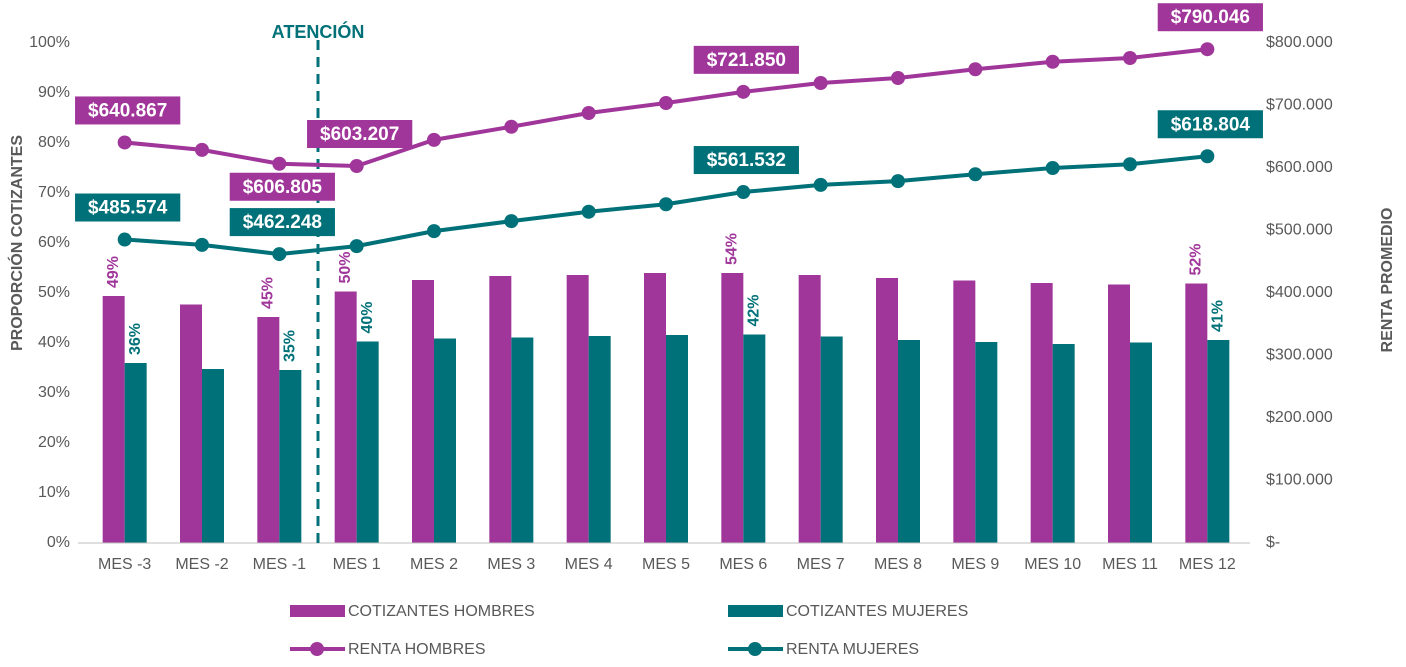 The height and width of the screenshot is (667, 1406). What do you see at coordinates (16, 243) in the screenshot?
I see `y-axis-label: PROPORCIÓN COTIZANTES` at bounding box center [16, 243].